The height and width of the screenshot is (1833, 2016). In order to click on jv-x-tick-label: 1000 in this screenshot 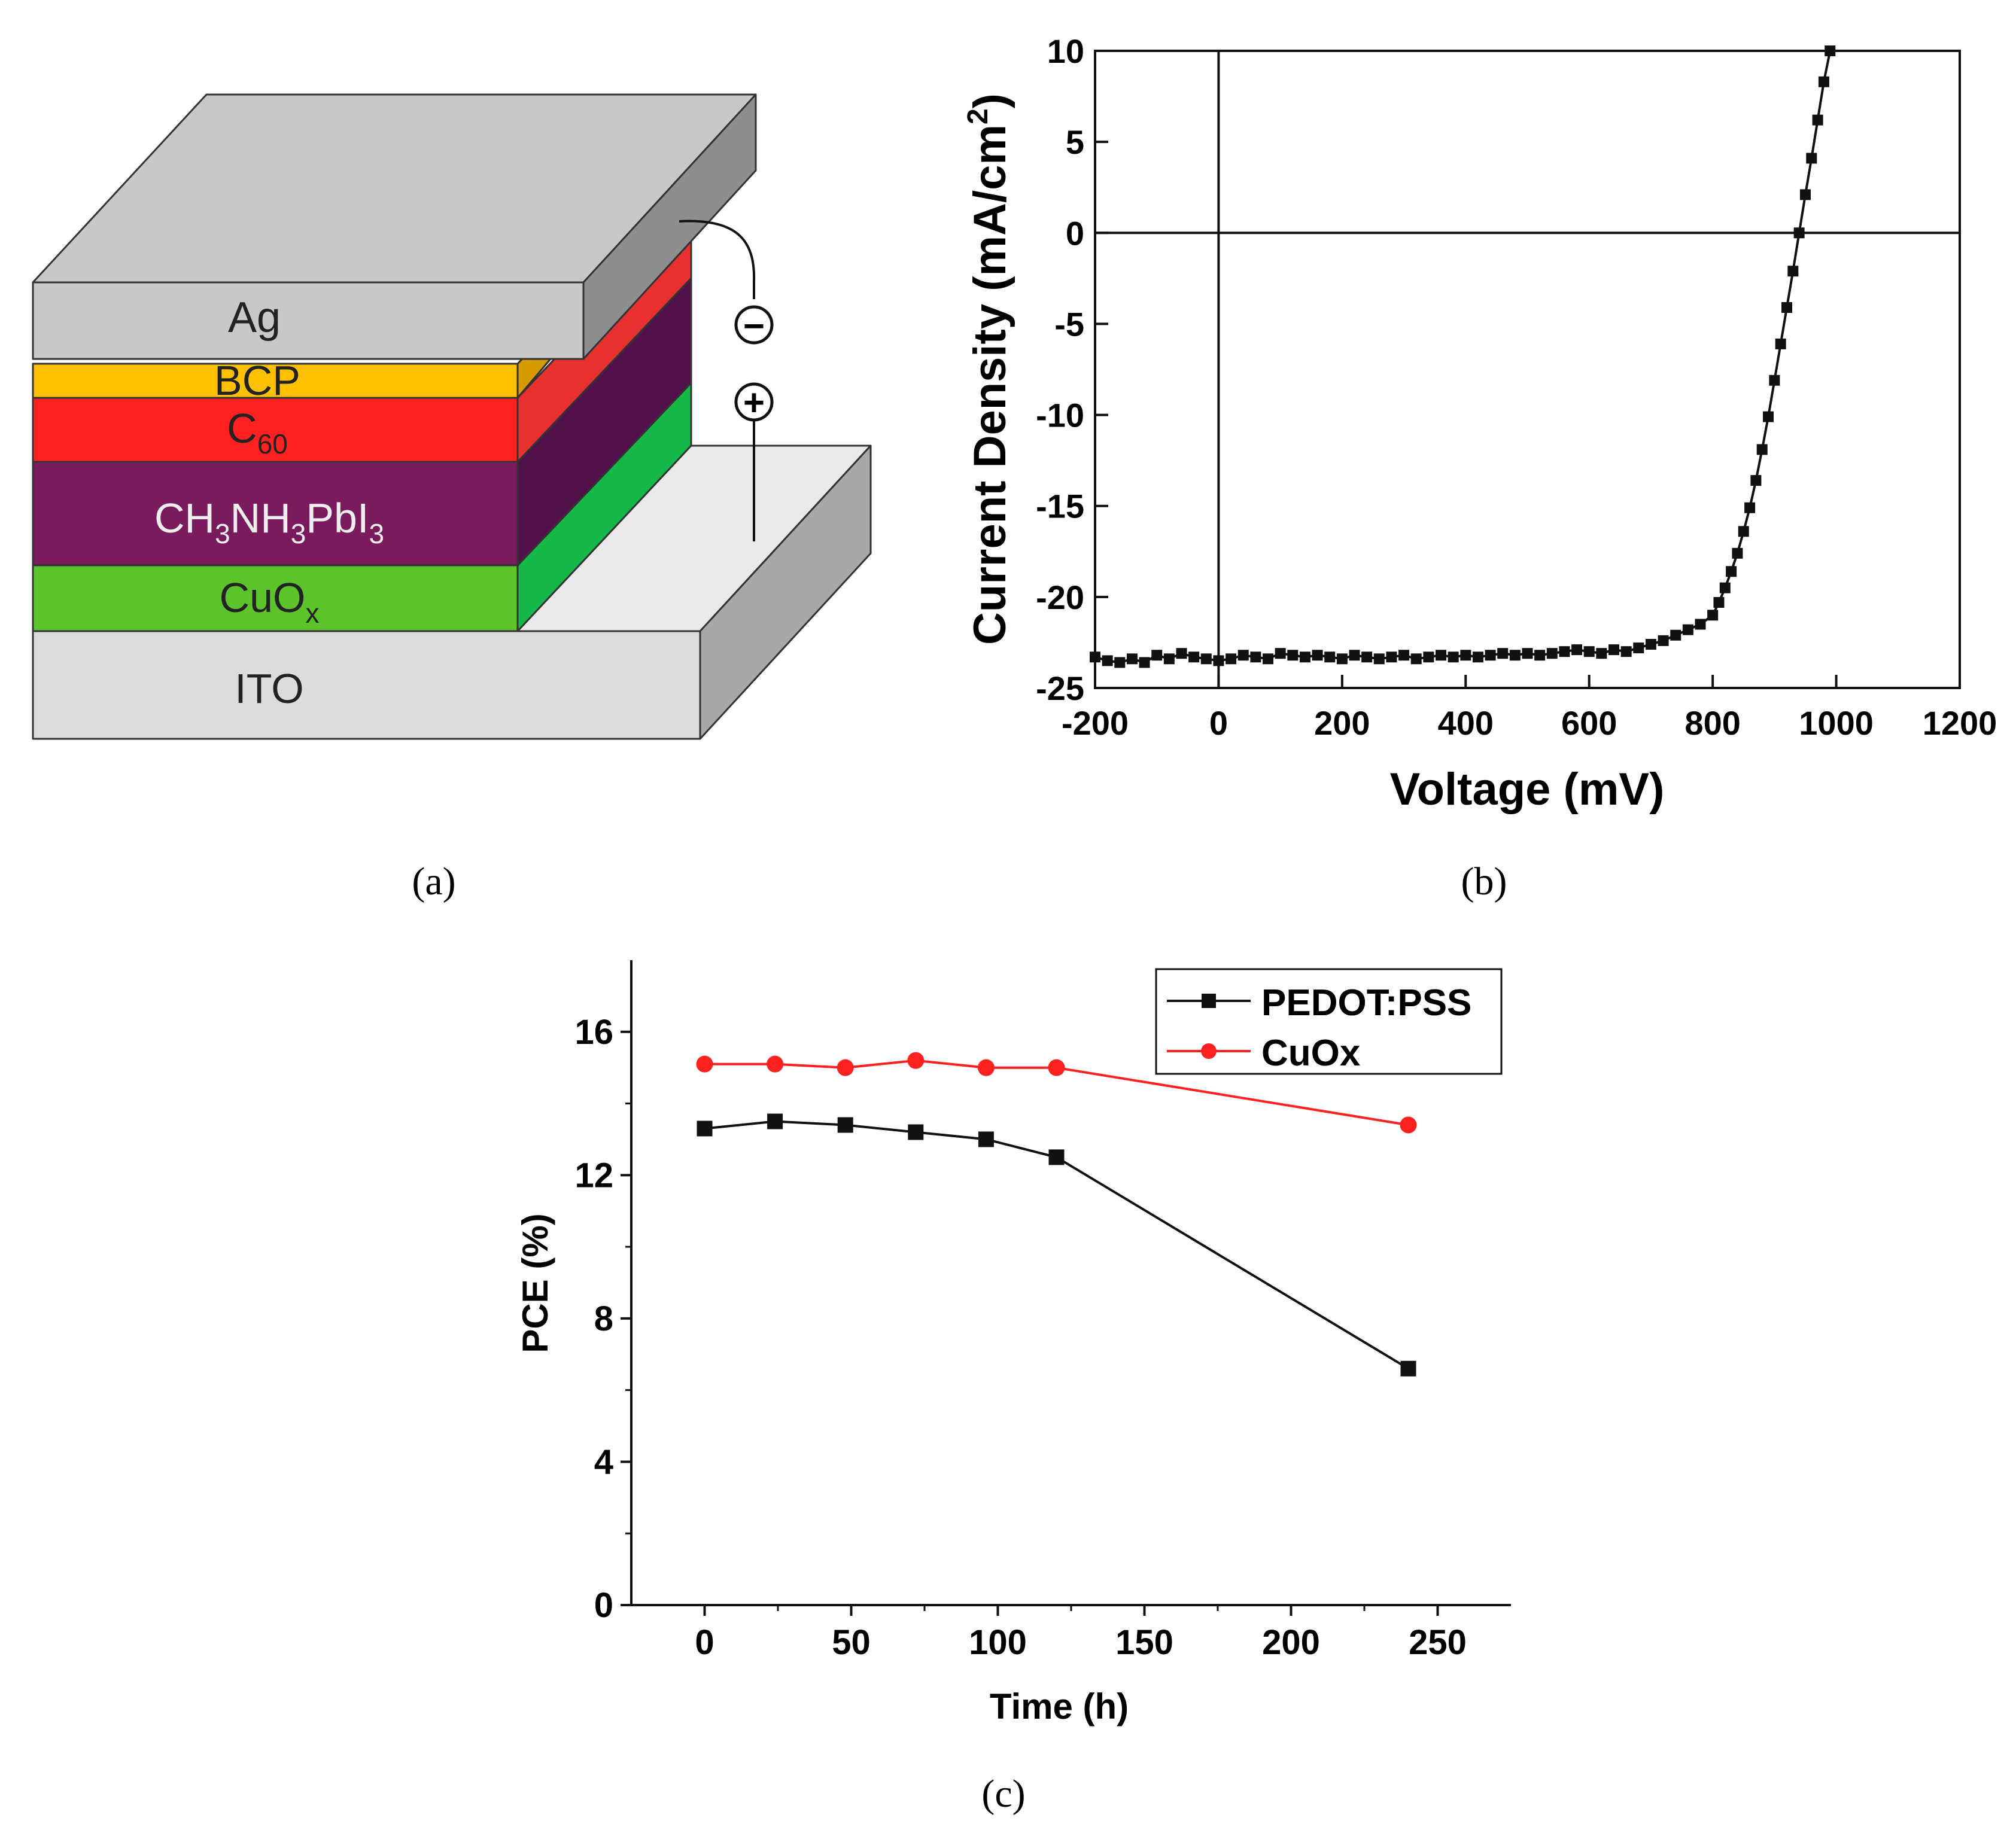, I will do `click(1836, 723)`.